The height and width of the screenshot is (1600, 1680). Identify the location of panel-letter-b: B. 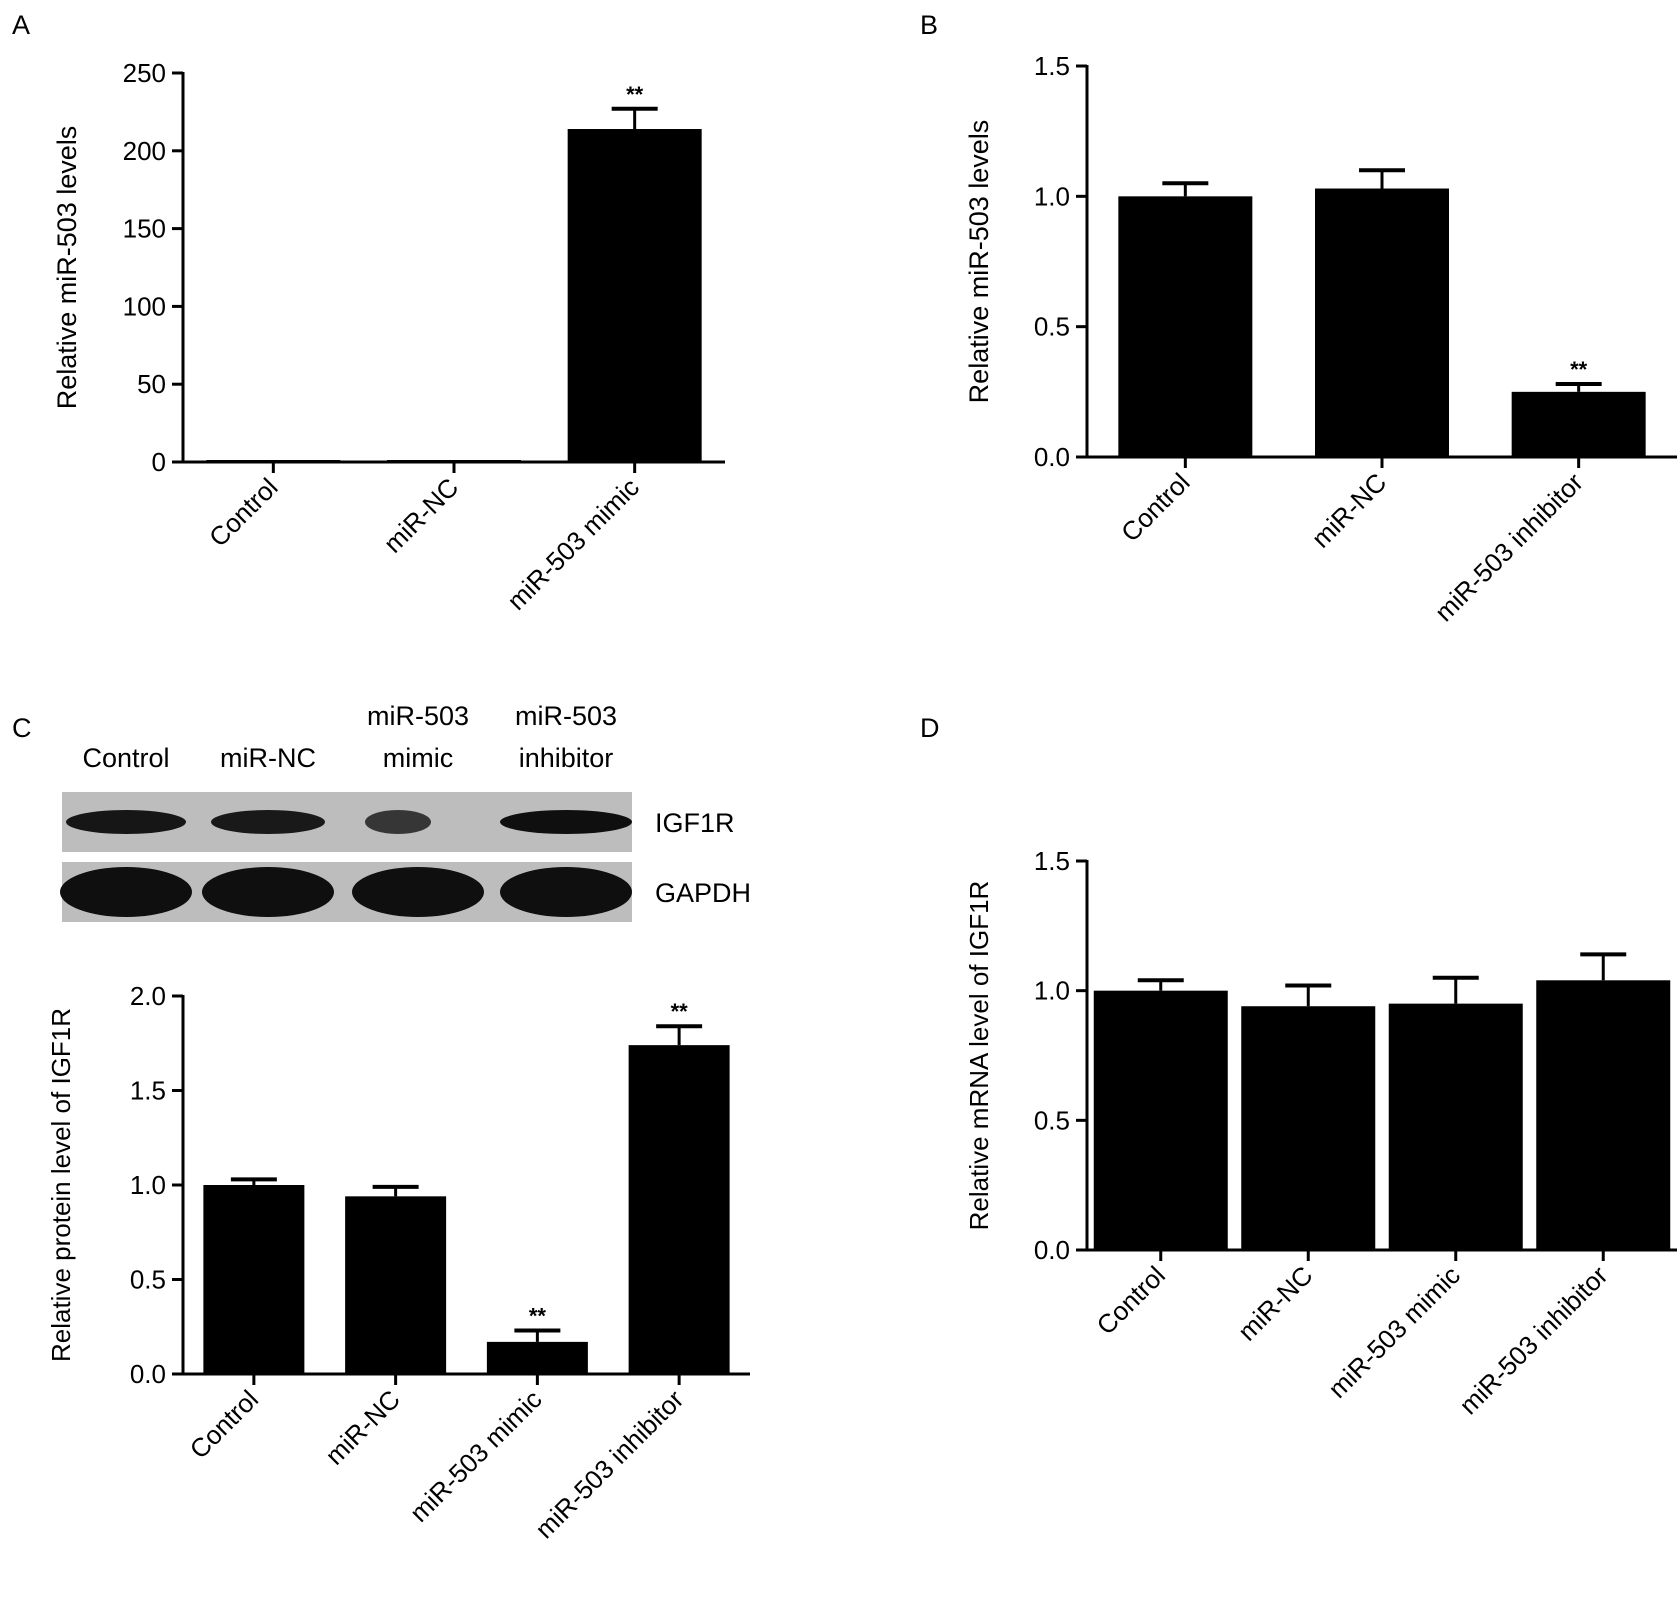
(929, 25).